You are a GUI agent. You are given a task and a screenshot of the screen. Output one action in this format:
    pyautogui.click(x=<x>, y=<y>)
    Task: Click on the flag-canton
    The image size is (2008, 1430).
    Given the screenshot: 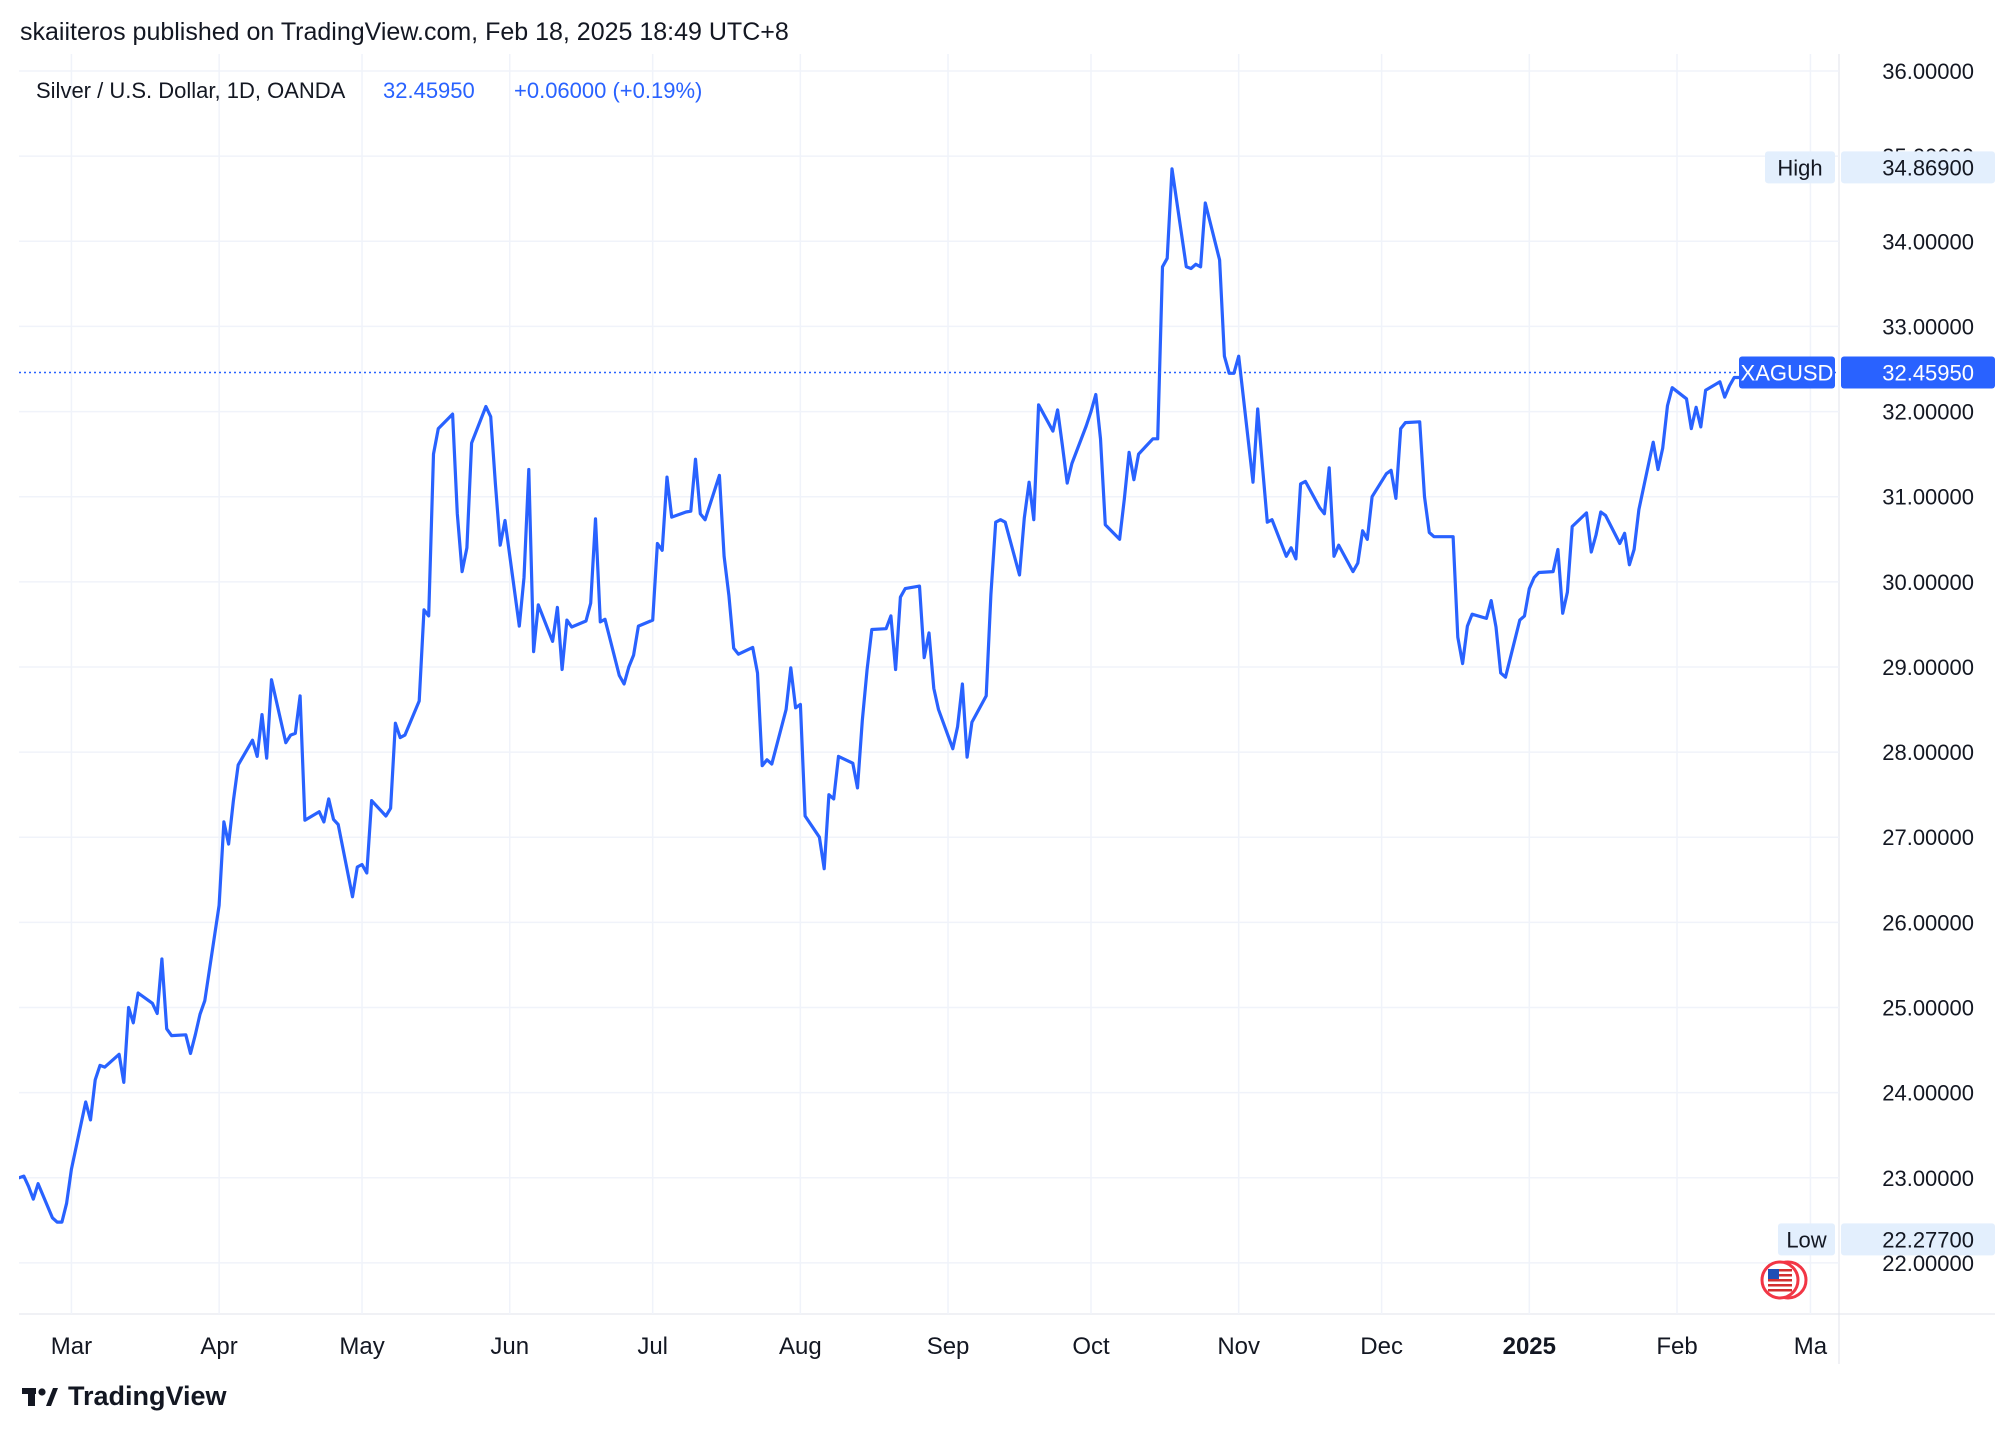 What is the action you would take?
    pyautogui.click(x=1773, y=1274)
    